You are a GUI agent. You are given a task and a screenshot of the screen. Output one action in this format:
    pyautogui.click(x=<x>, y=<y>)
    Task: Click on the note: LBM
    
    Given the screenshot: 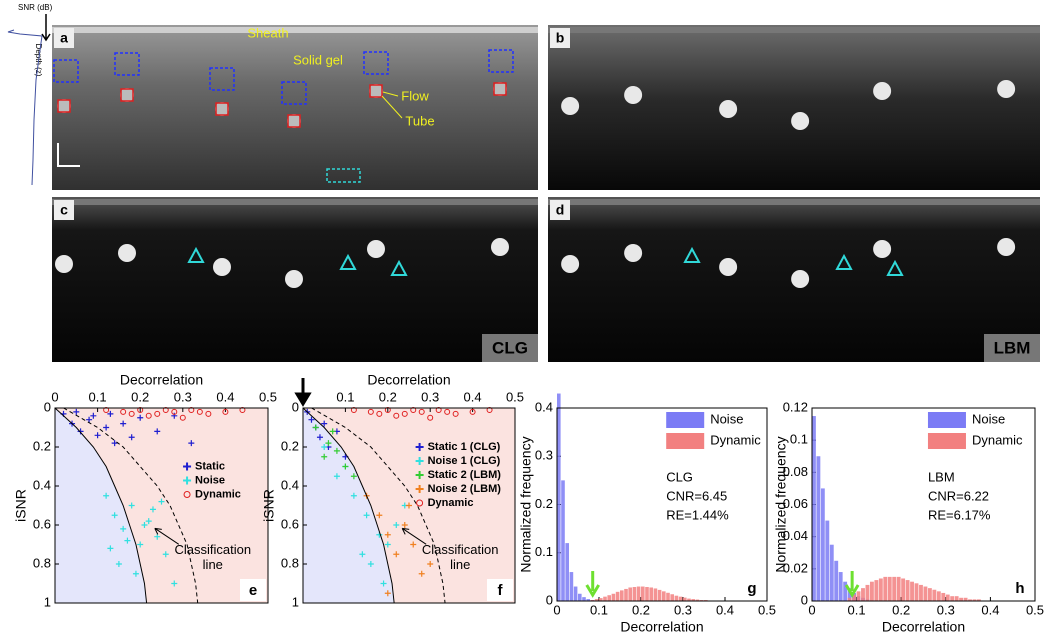 What is the action you would take?
    pyautogui.click(x=941, y=476)
    